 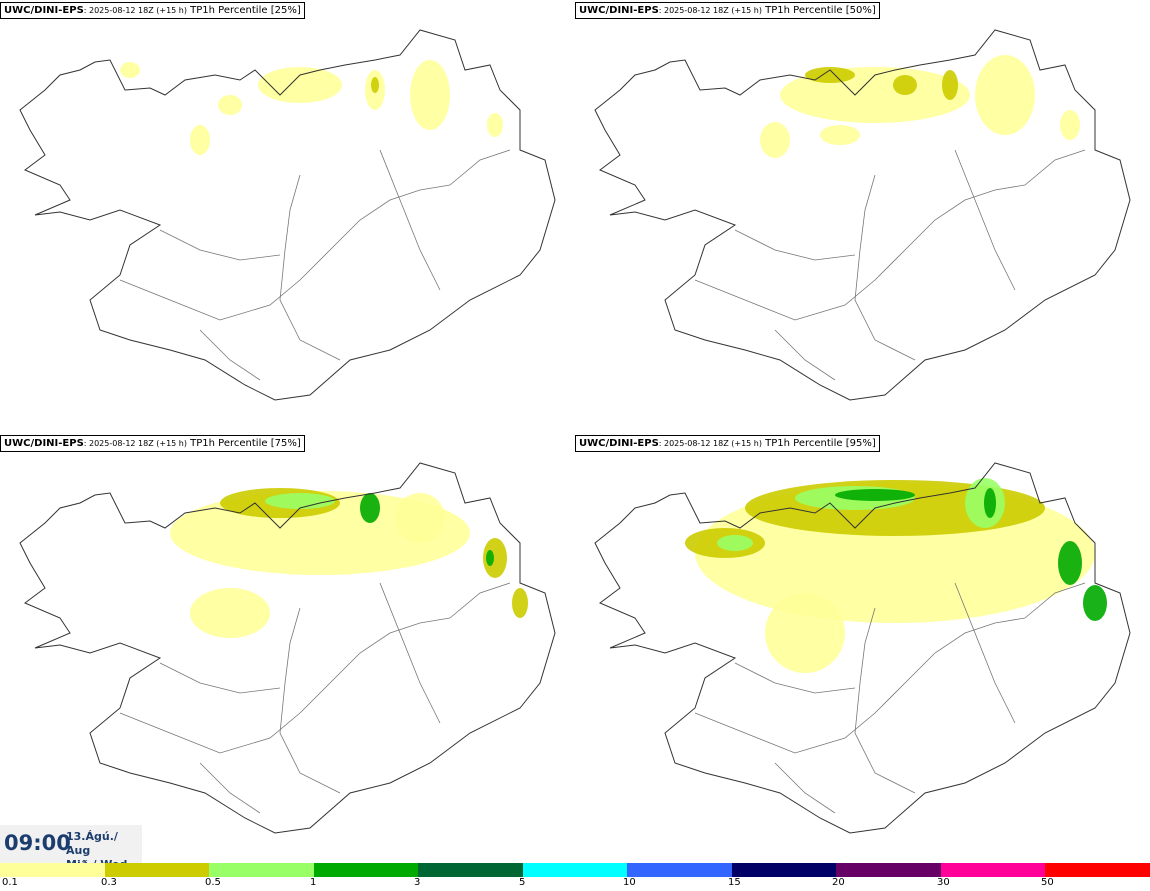 I want to click on colorbar-tick-label: 1, so click(x=313, y=882).